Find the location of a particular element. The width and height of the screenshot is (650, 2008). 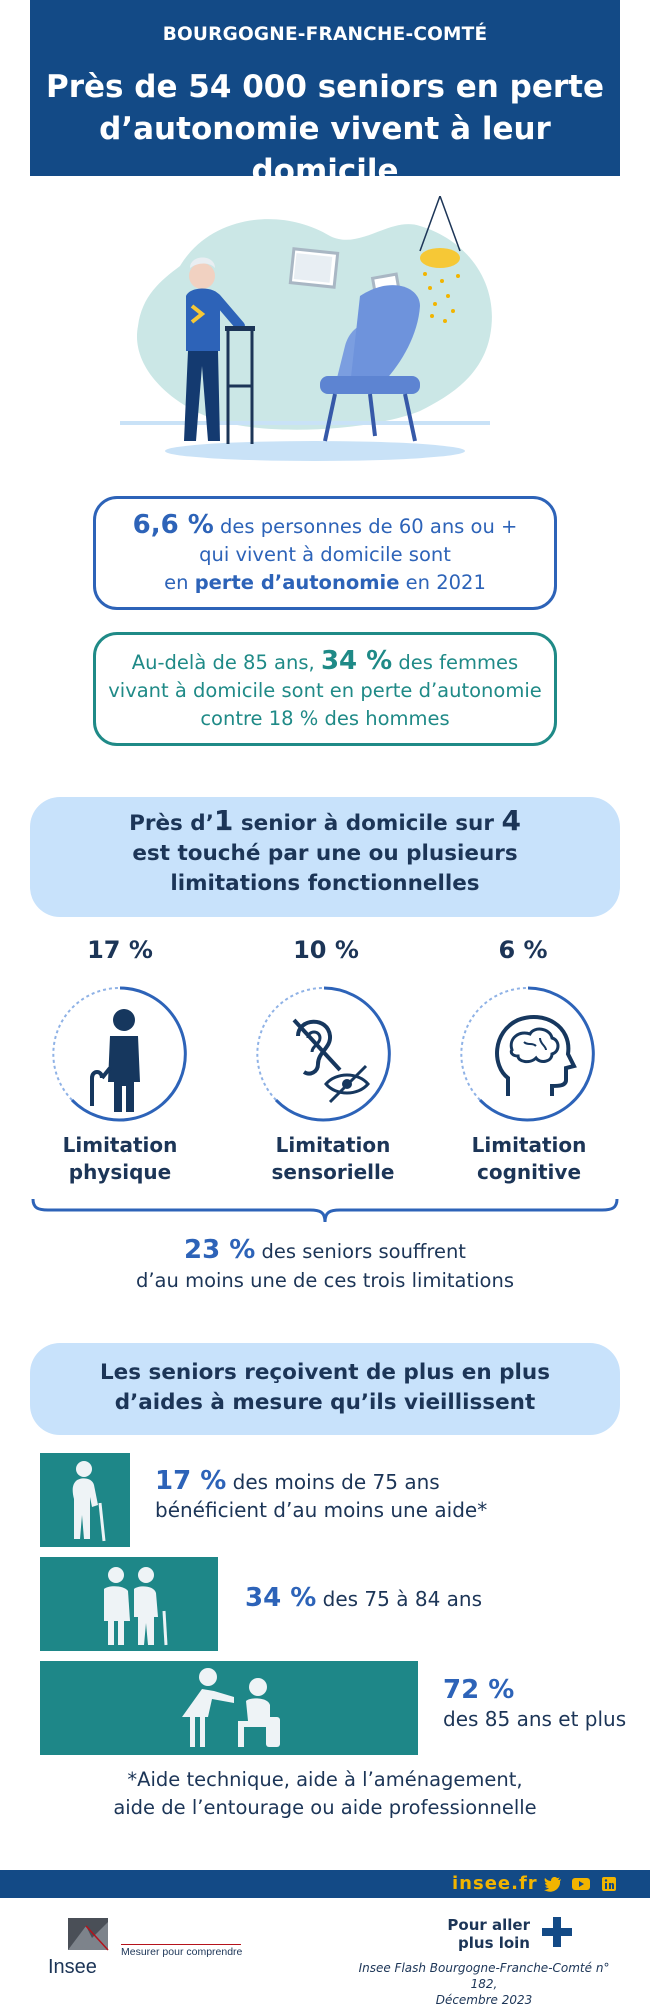

limitation-cognitive-label-2: cognitive is located at coordinates (529, 1172).